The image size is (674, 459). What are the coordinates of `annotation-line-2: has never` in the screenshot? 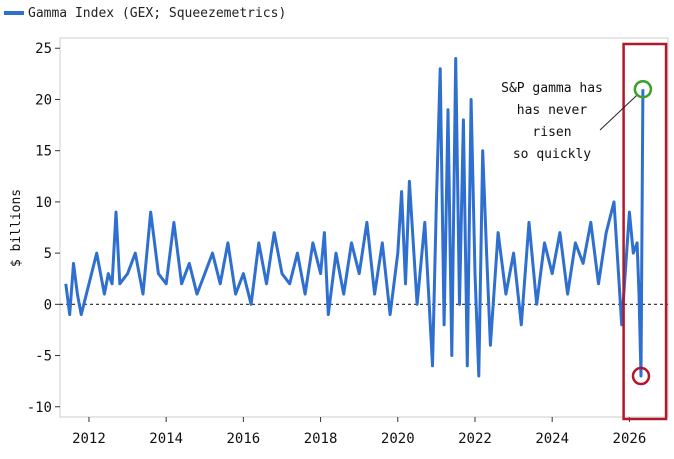 It's located at (552, 110).